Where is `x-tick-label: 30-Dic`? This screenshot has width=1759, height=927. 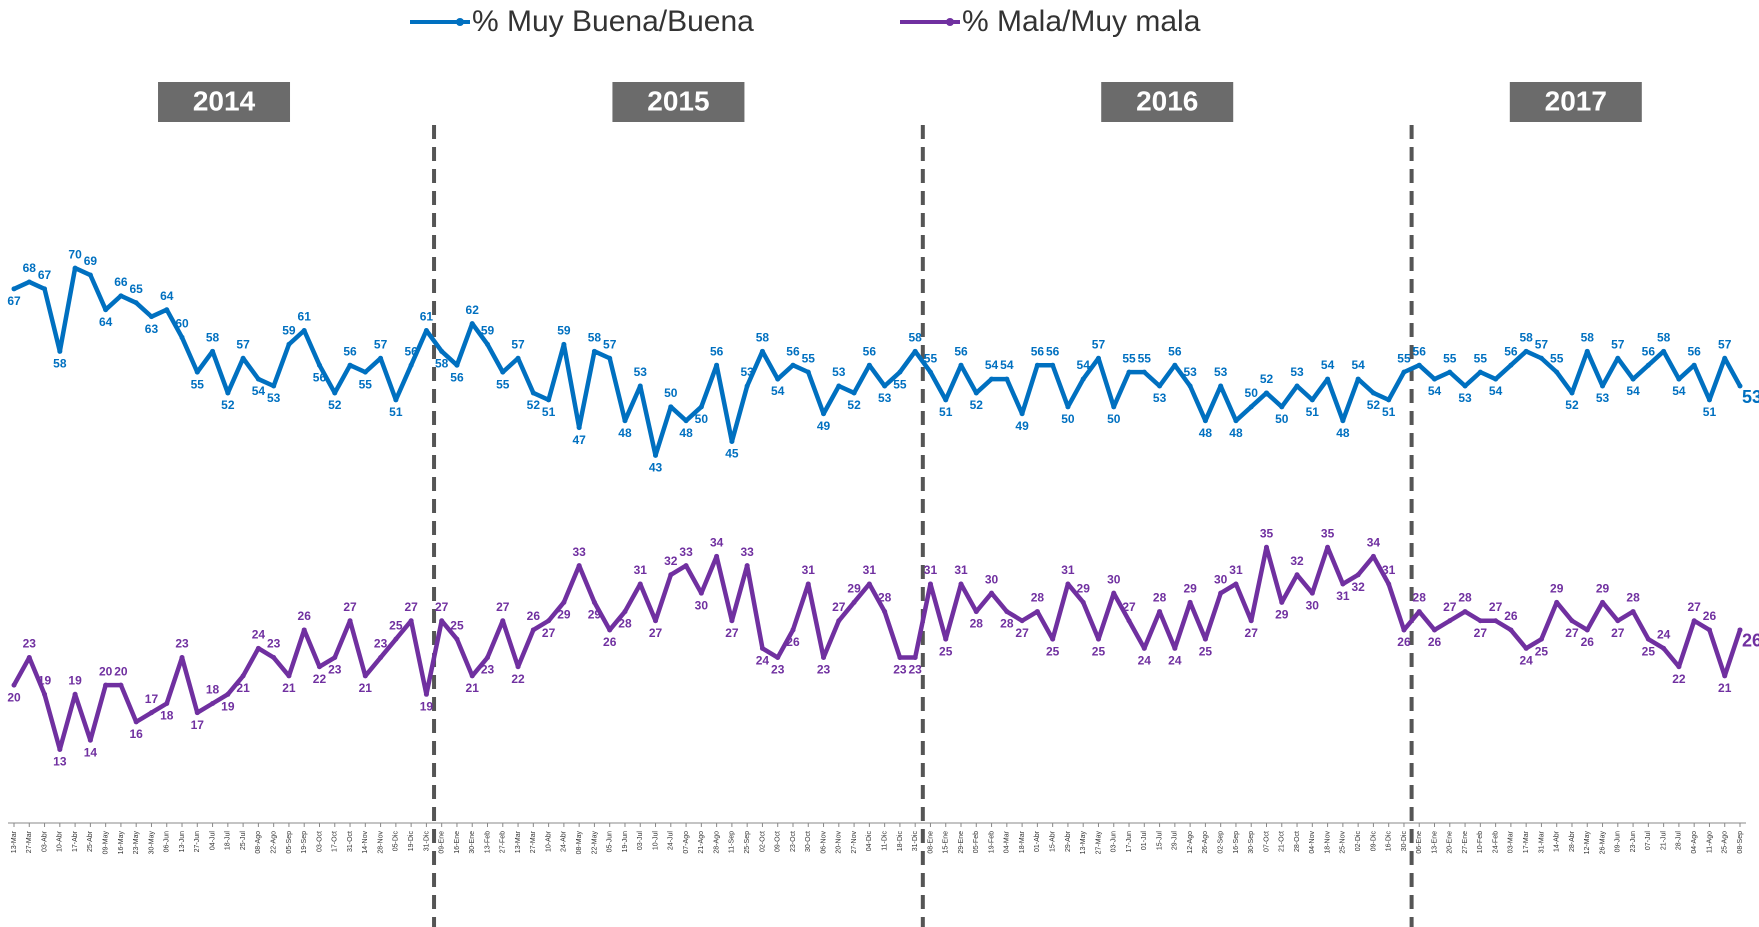
x-tick-label: 30-Dic is located at coordinates (1404, 841).